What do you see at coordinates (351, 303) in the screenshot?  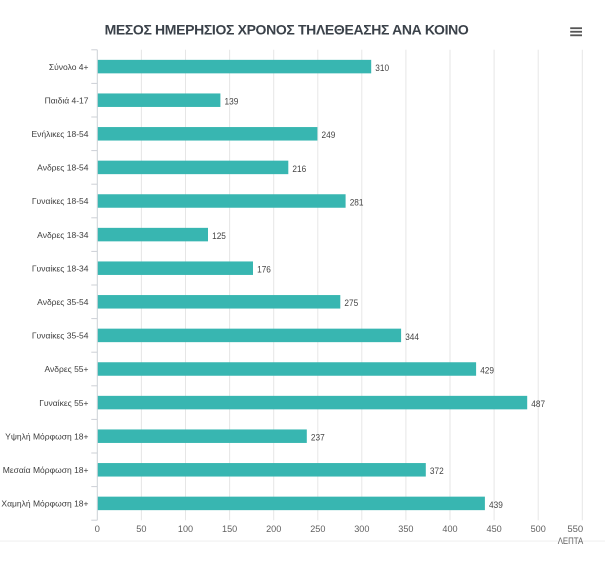 I see `svg-text: 275` at bounding box center [351, 303].